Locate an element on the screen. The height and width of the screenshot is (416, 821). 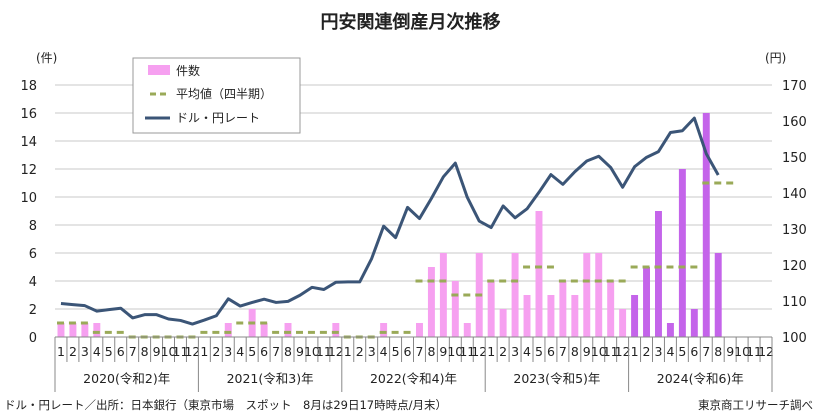
y-left-unit: (件) is located at coordinates (46, 58).